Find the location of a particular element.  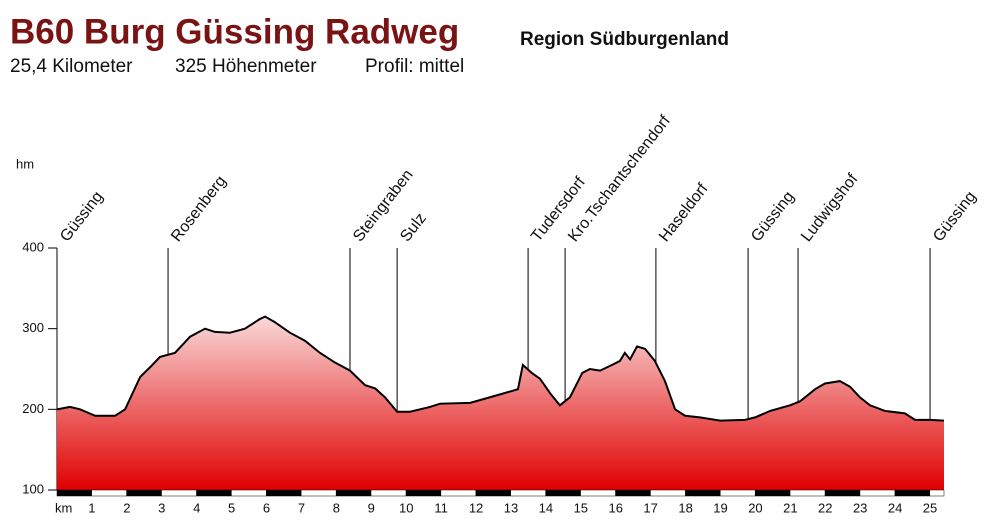

x-tick-label: 23 is located at coordinates (860, 507).